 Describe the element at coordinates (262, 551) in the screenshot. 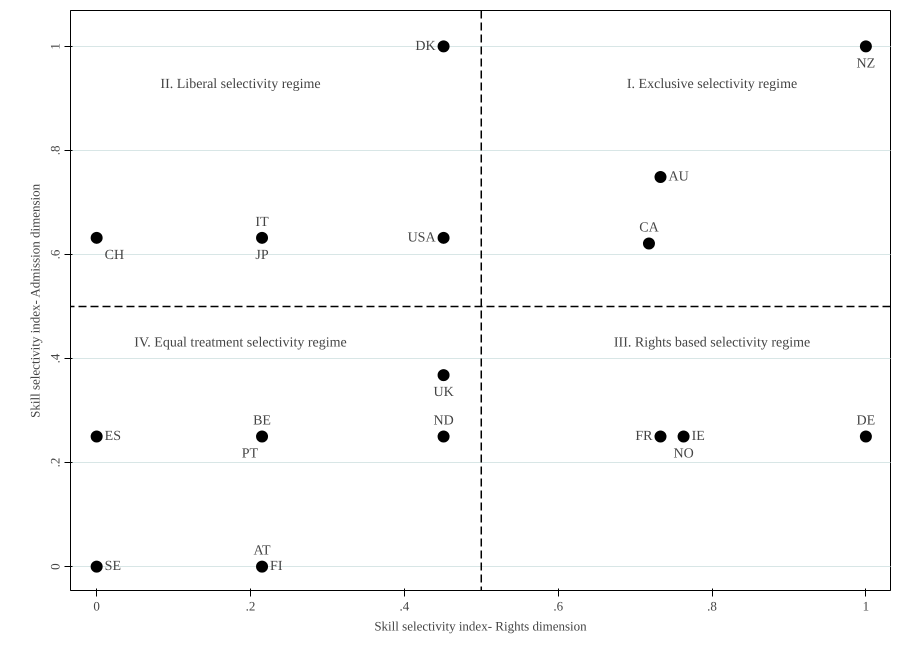

I see `annotation: AT` at that location.